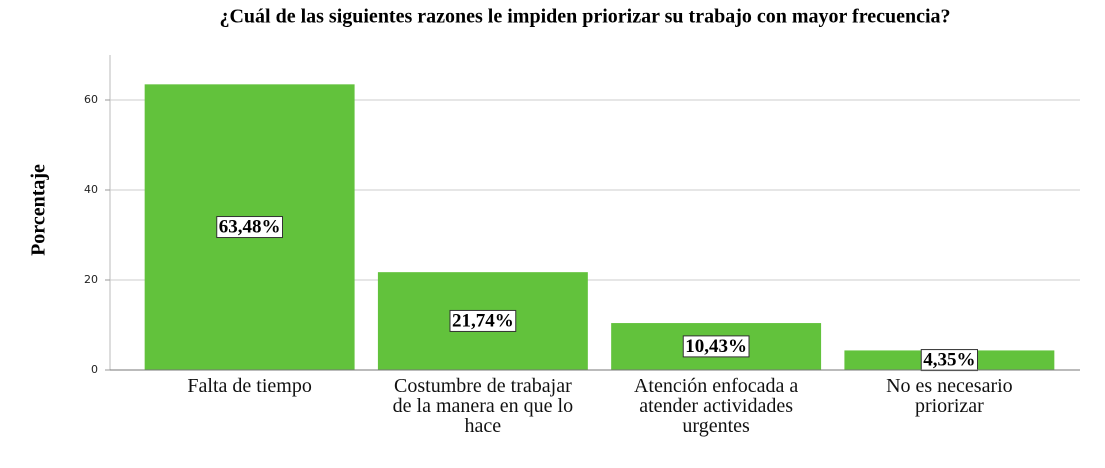  I want to click on data-label: 21,74%, so click(483, 320).